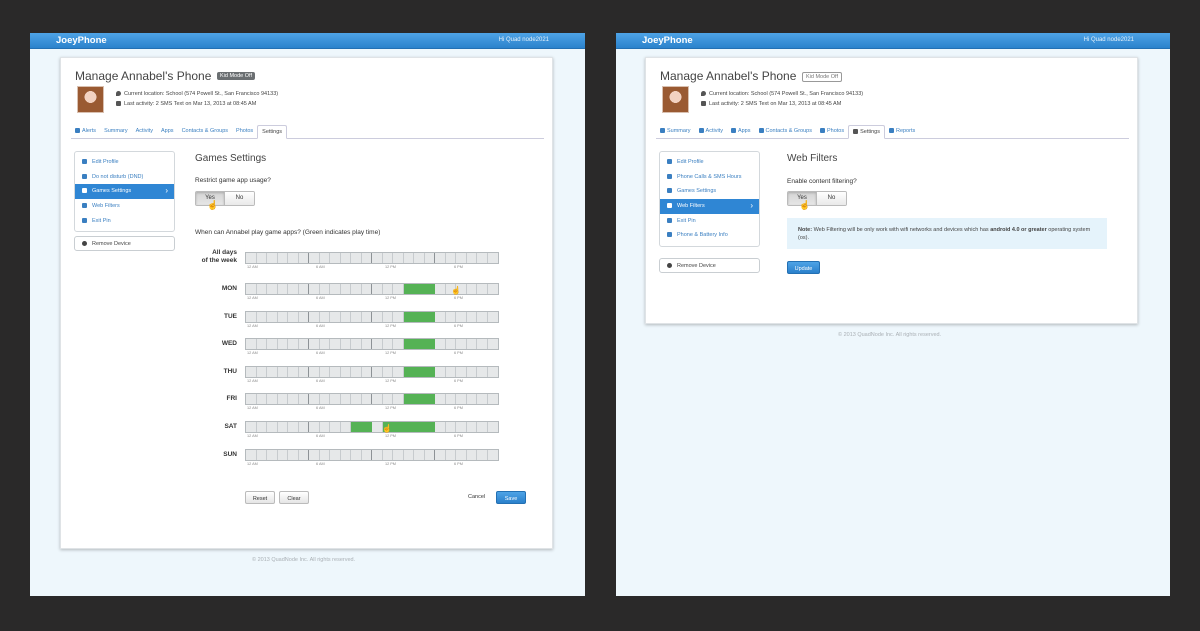 This screenshot has width=1200, height=631. I want to click on kid-mode-badge: Kid Mode Off, so click(822, 77).